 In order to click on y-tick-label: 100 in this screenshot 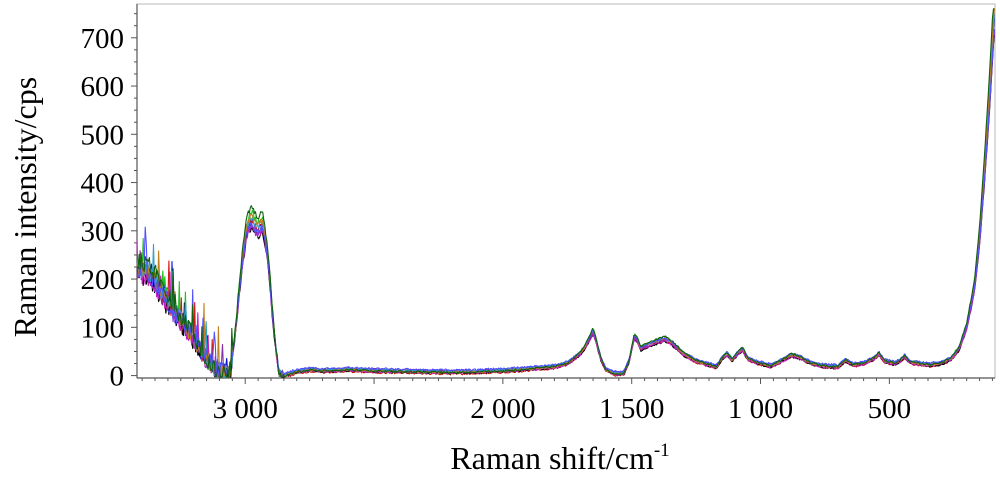, I will do `click(103, 328)`.